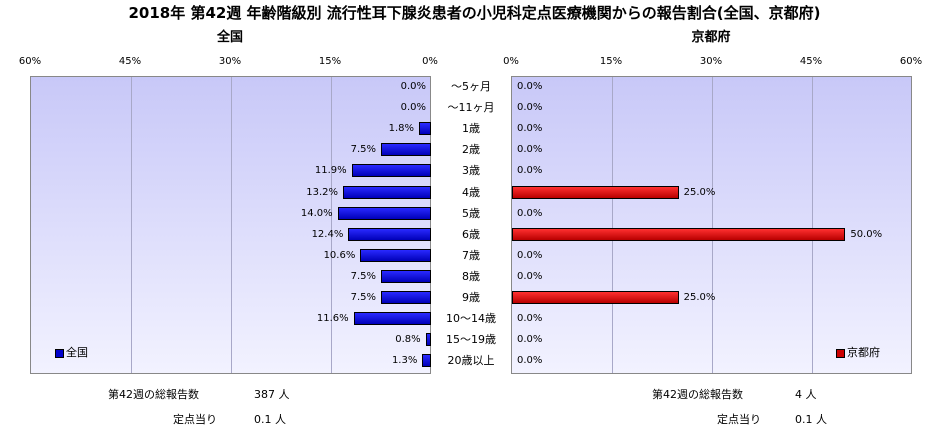  I want to click on category-label: ～11ヶ月, so click(471, 108).